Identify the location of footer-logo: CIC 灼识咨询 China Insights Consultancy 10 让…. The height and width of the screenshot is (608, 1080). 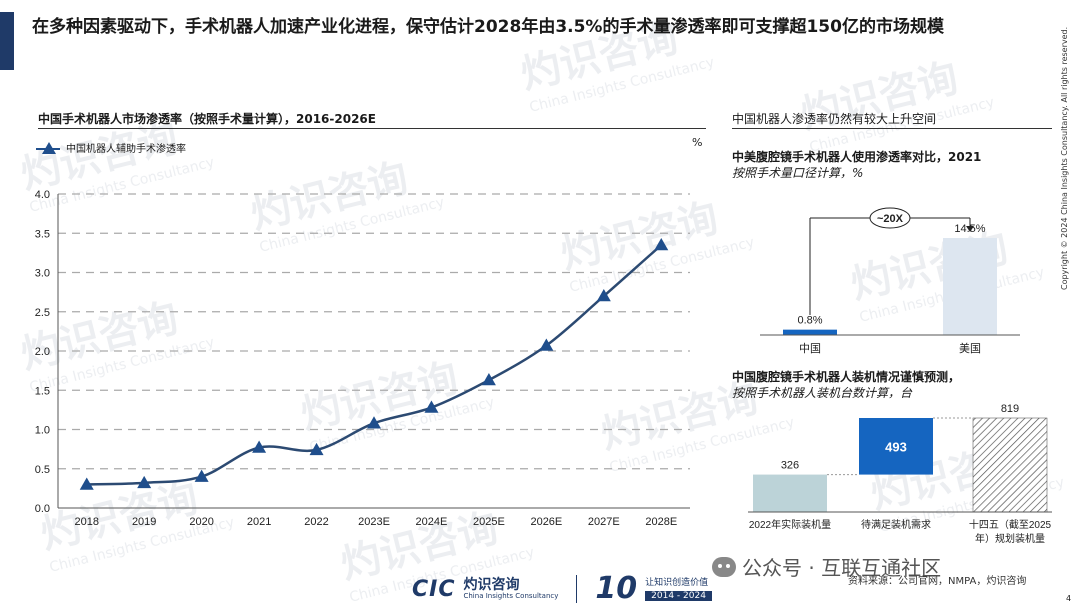
(562, 589).